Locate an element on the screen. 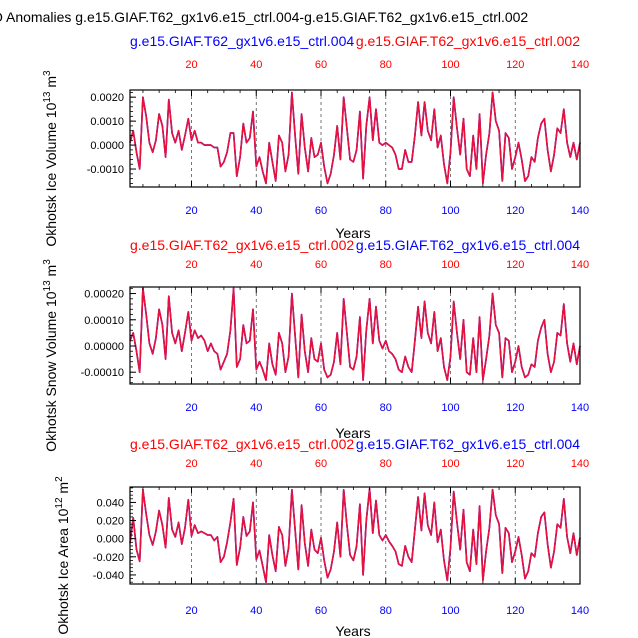  ice-volume-xtick-label-bottom: 60 is located at coordinates (321, 211).